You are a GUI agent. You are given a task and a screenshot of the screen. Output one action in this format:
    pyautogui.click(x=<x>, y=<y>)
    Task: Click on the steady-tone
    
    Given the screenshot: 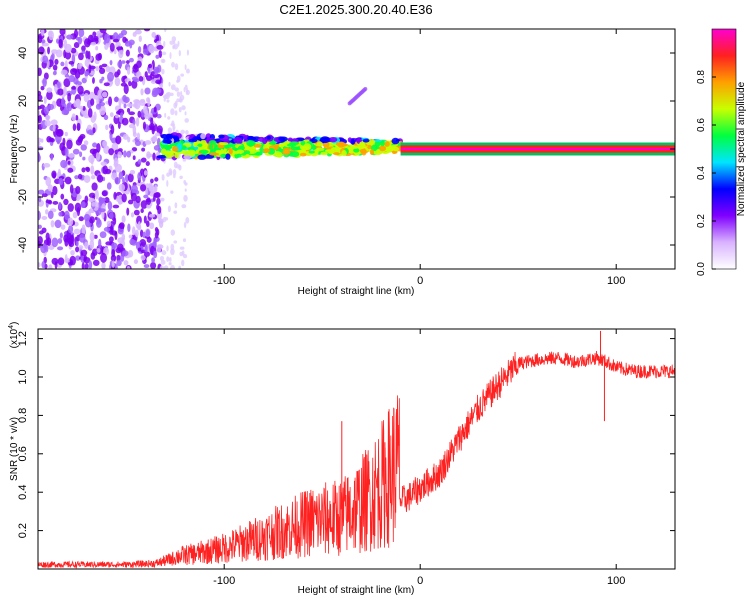 What is the action you would take?
    pyautogui.click(x=537, y=149)
    